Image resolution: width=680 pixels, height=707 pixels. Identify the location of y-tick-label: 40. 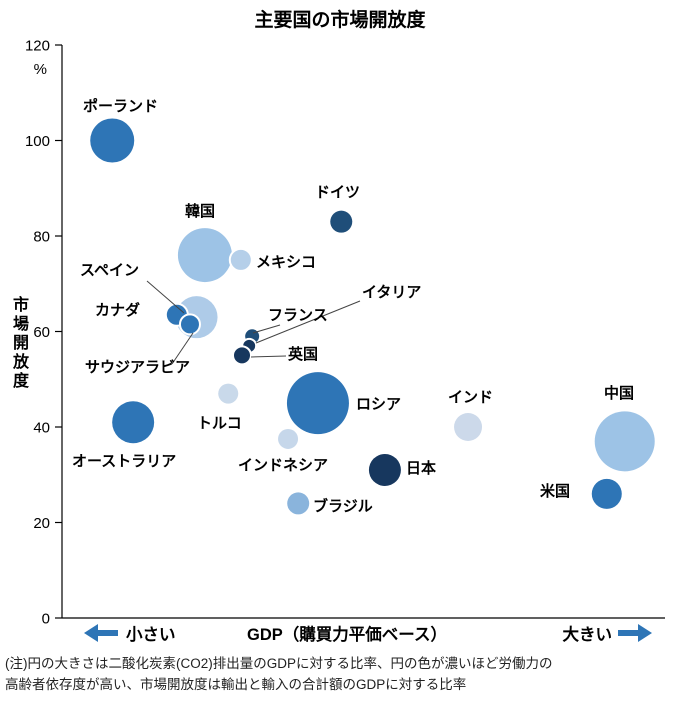
(41, 428).